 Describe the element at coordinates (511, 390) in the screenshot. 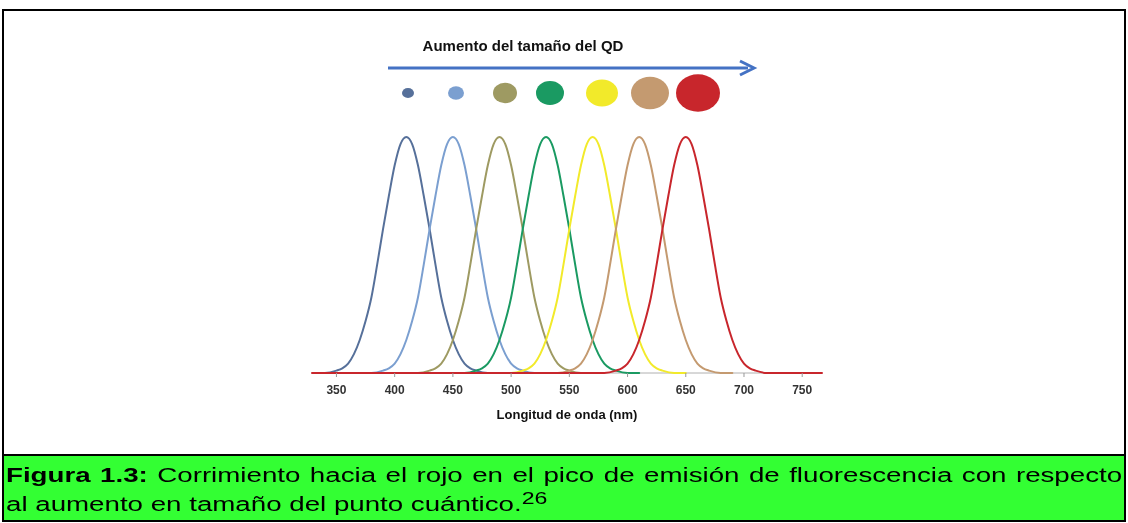

I see `x-tick-label: 500` at that location.